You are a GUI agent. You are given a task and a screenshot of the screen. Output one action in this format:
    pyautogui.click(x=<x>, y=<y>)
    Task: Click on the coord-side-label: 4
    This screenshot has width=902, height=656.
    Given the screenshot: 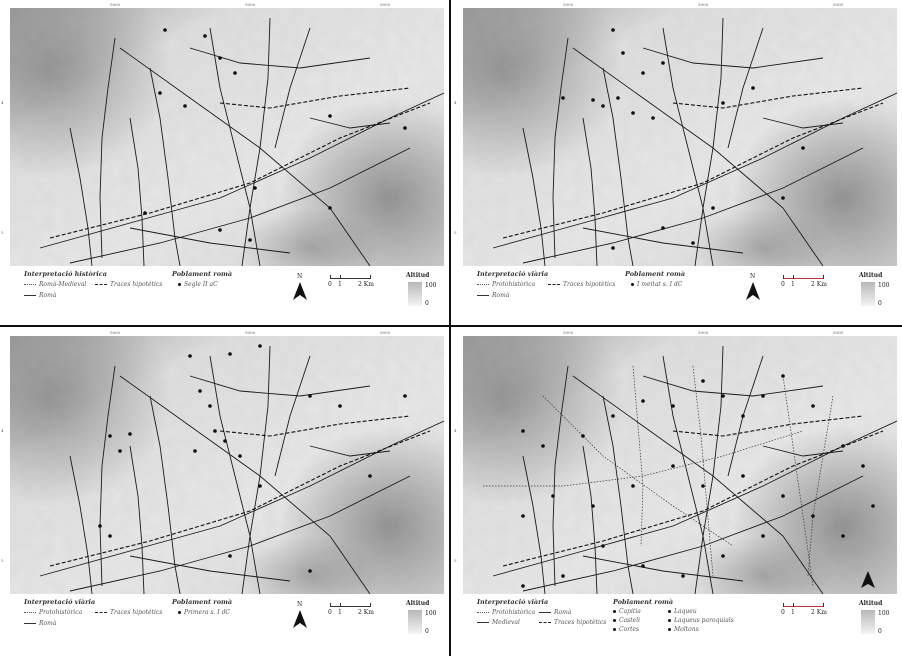 What is the action you would take?
    pyautogui.click(x=455, y=430)
    